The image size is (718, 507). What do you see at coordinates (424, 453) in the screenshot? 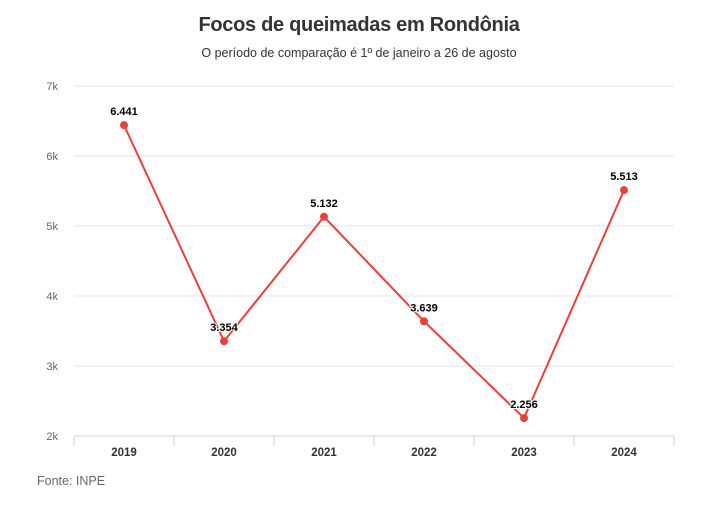
I see `x-tick-label: 2022` at bounding box center [424, 453].